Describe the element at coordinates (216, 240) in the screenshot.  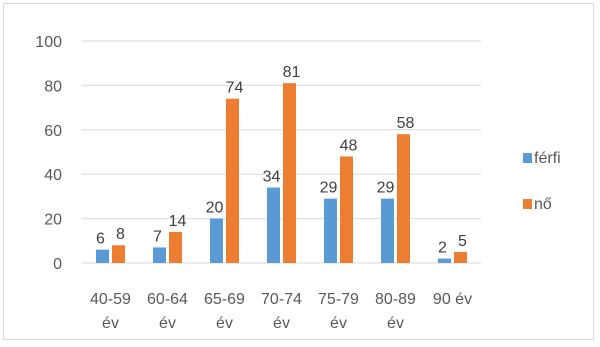
I see `bar-férfi-2` at that location.